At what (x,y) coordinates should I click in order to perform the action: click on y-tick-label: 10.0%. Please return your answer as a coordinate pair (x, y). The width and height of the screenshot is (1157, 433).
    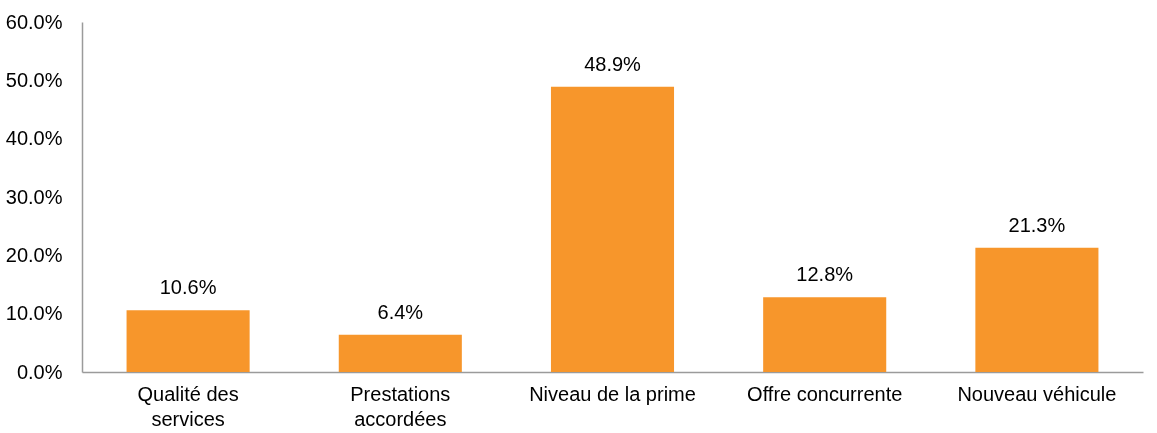
    Looking at the image, I should click on (34, 313).